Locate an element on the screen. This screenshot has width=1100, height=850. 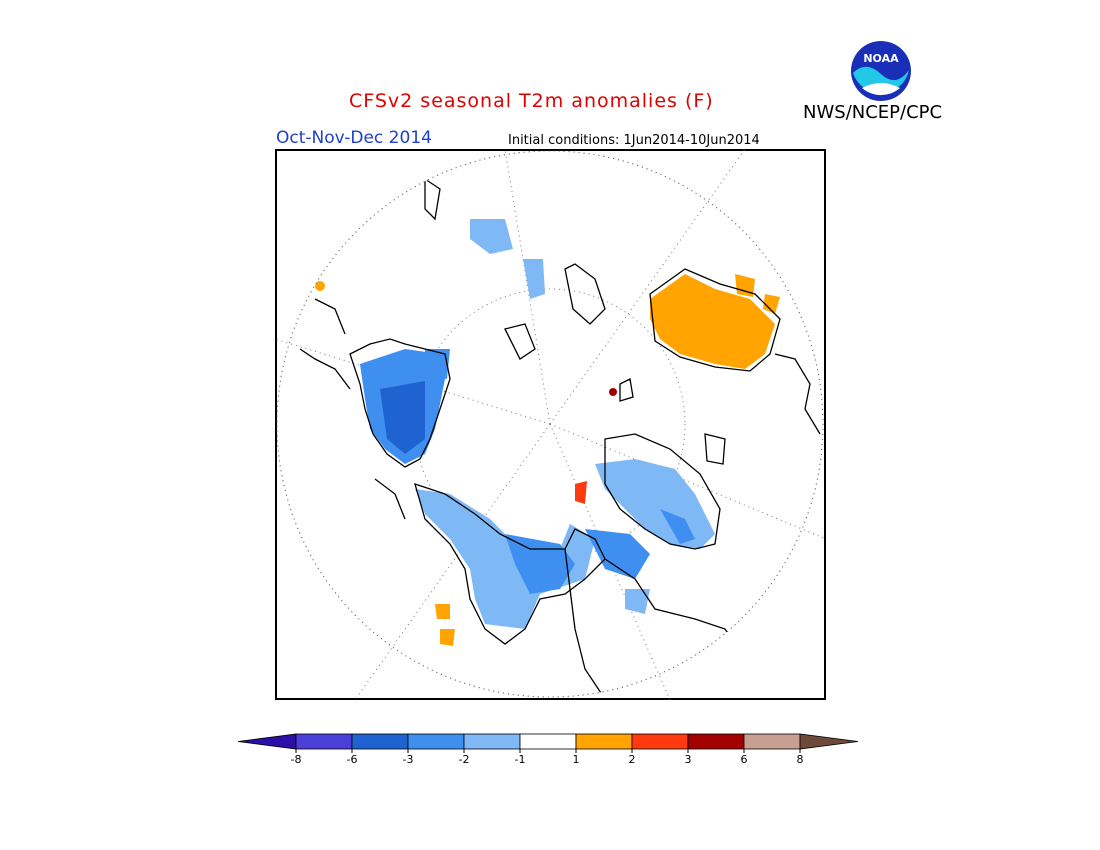
initial-conditions-label: Initial conditions: 1Jun2014-10Jun2014 is located at coordinates (634, 140).